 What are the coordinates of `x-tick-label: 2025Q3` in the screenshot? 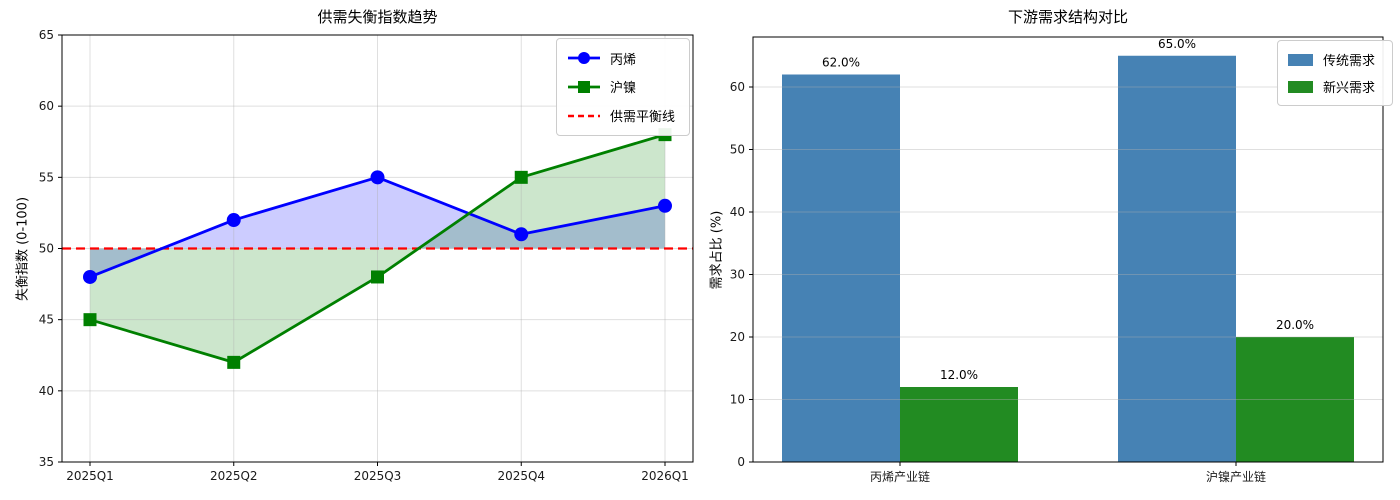 It's located at (378, 476).